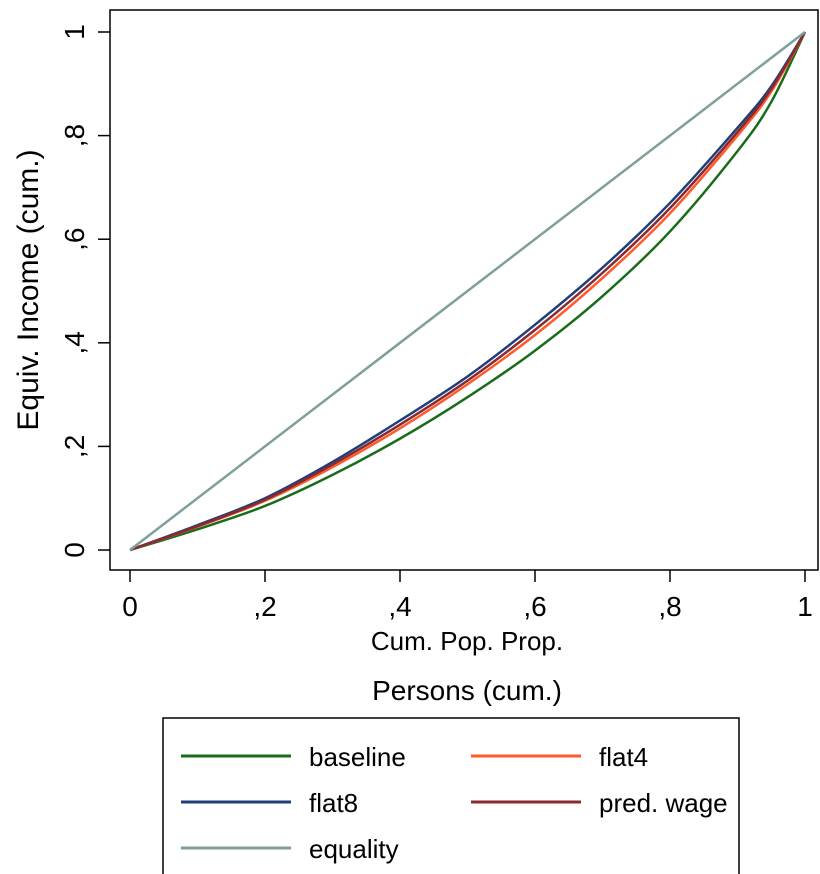  I want to click on x-axis-secondary-label: Persons (cum.), so click(467, 690).